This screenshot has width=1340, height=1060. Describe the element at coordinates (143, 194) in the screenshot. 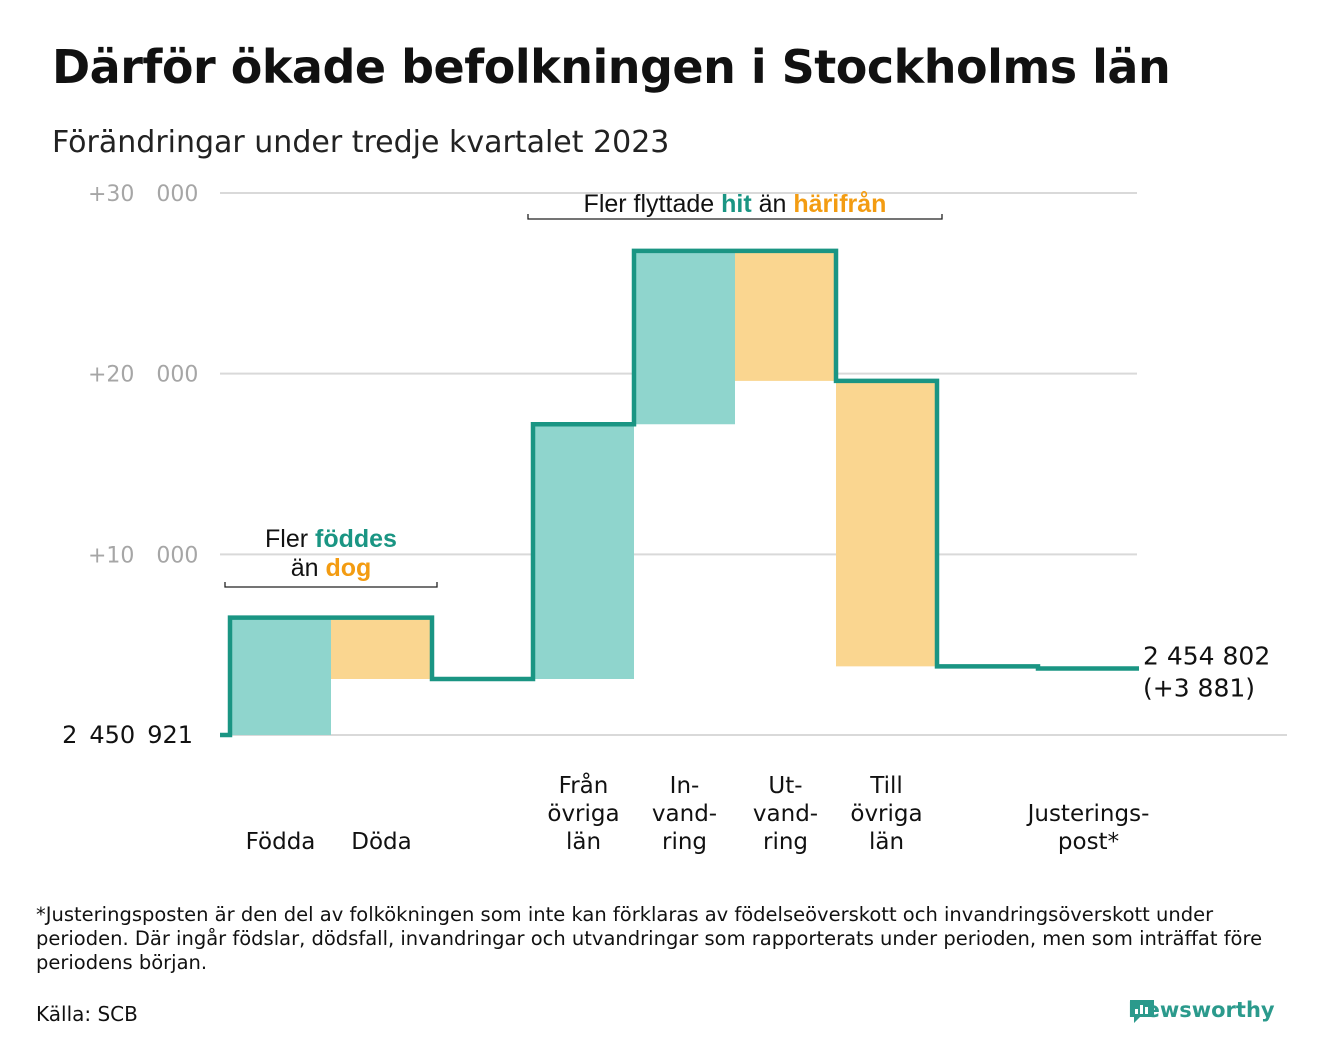

I see `y-tick-label: +30 000` at that location.